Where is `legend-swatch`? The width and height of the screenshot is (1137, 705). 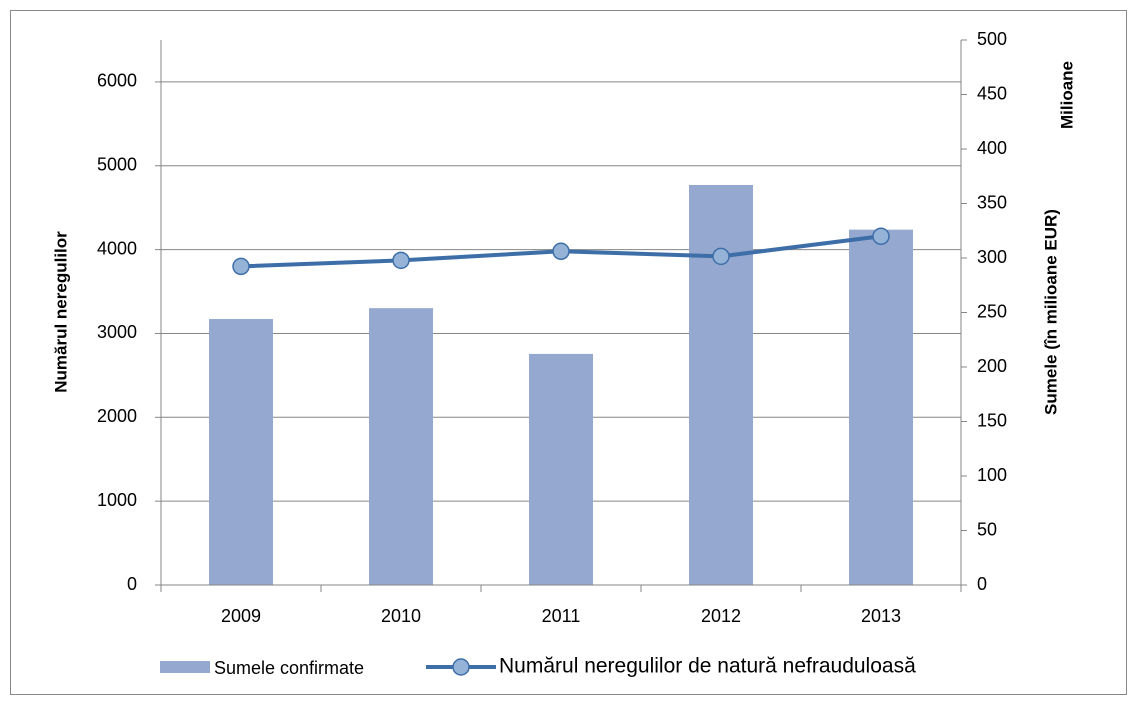 legend-swatch is located at coordinates (185, 667).